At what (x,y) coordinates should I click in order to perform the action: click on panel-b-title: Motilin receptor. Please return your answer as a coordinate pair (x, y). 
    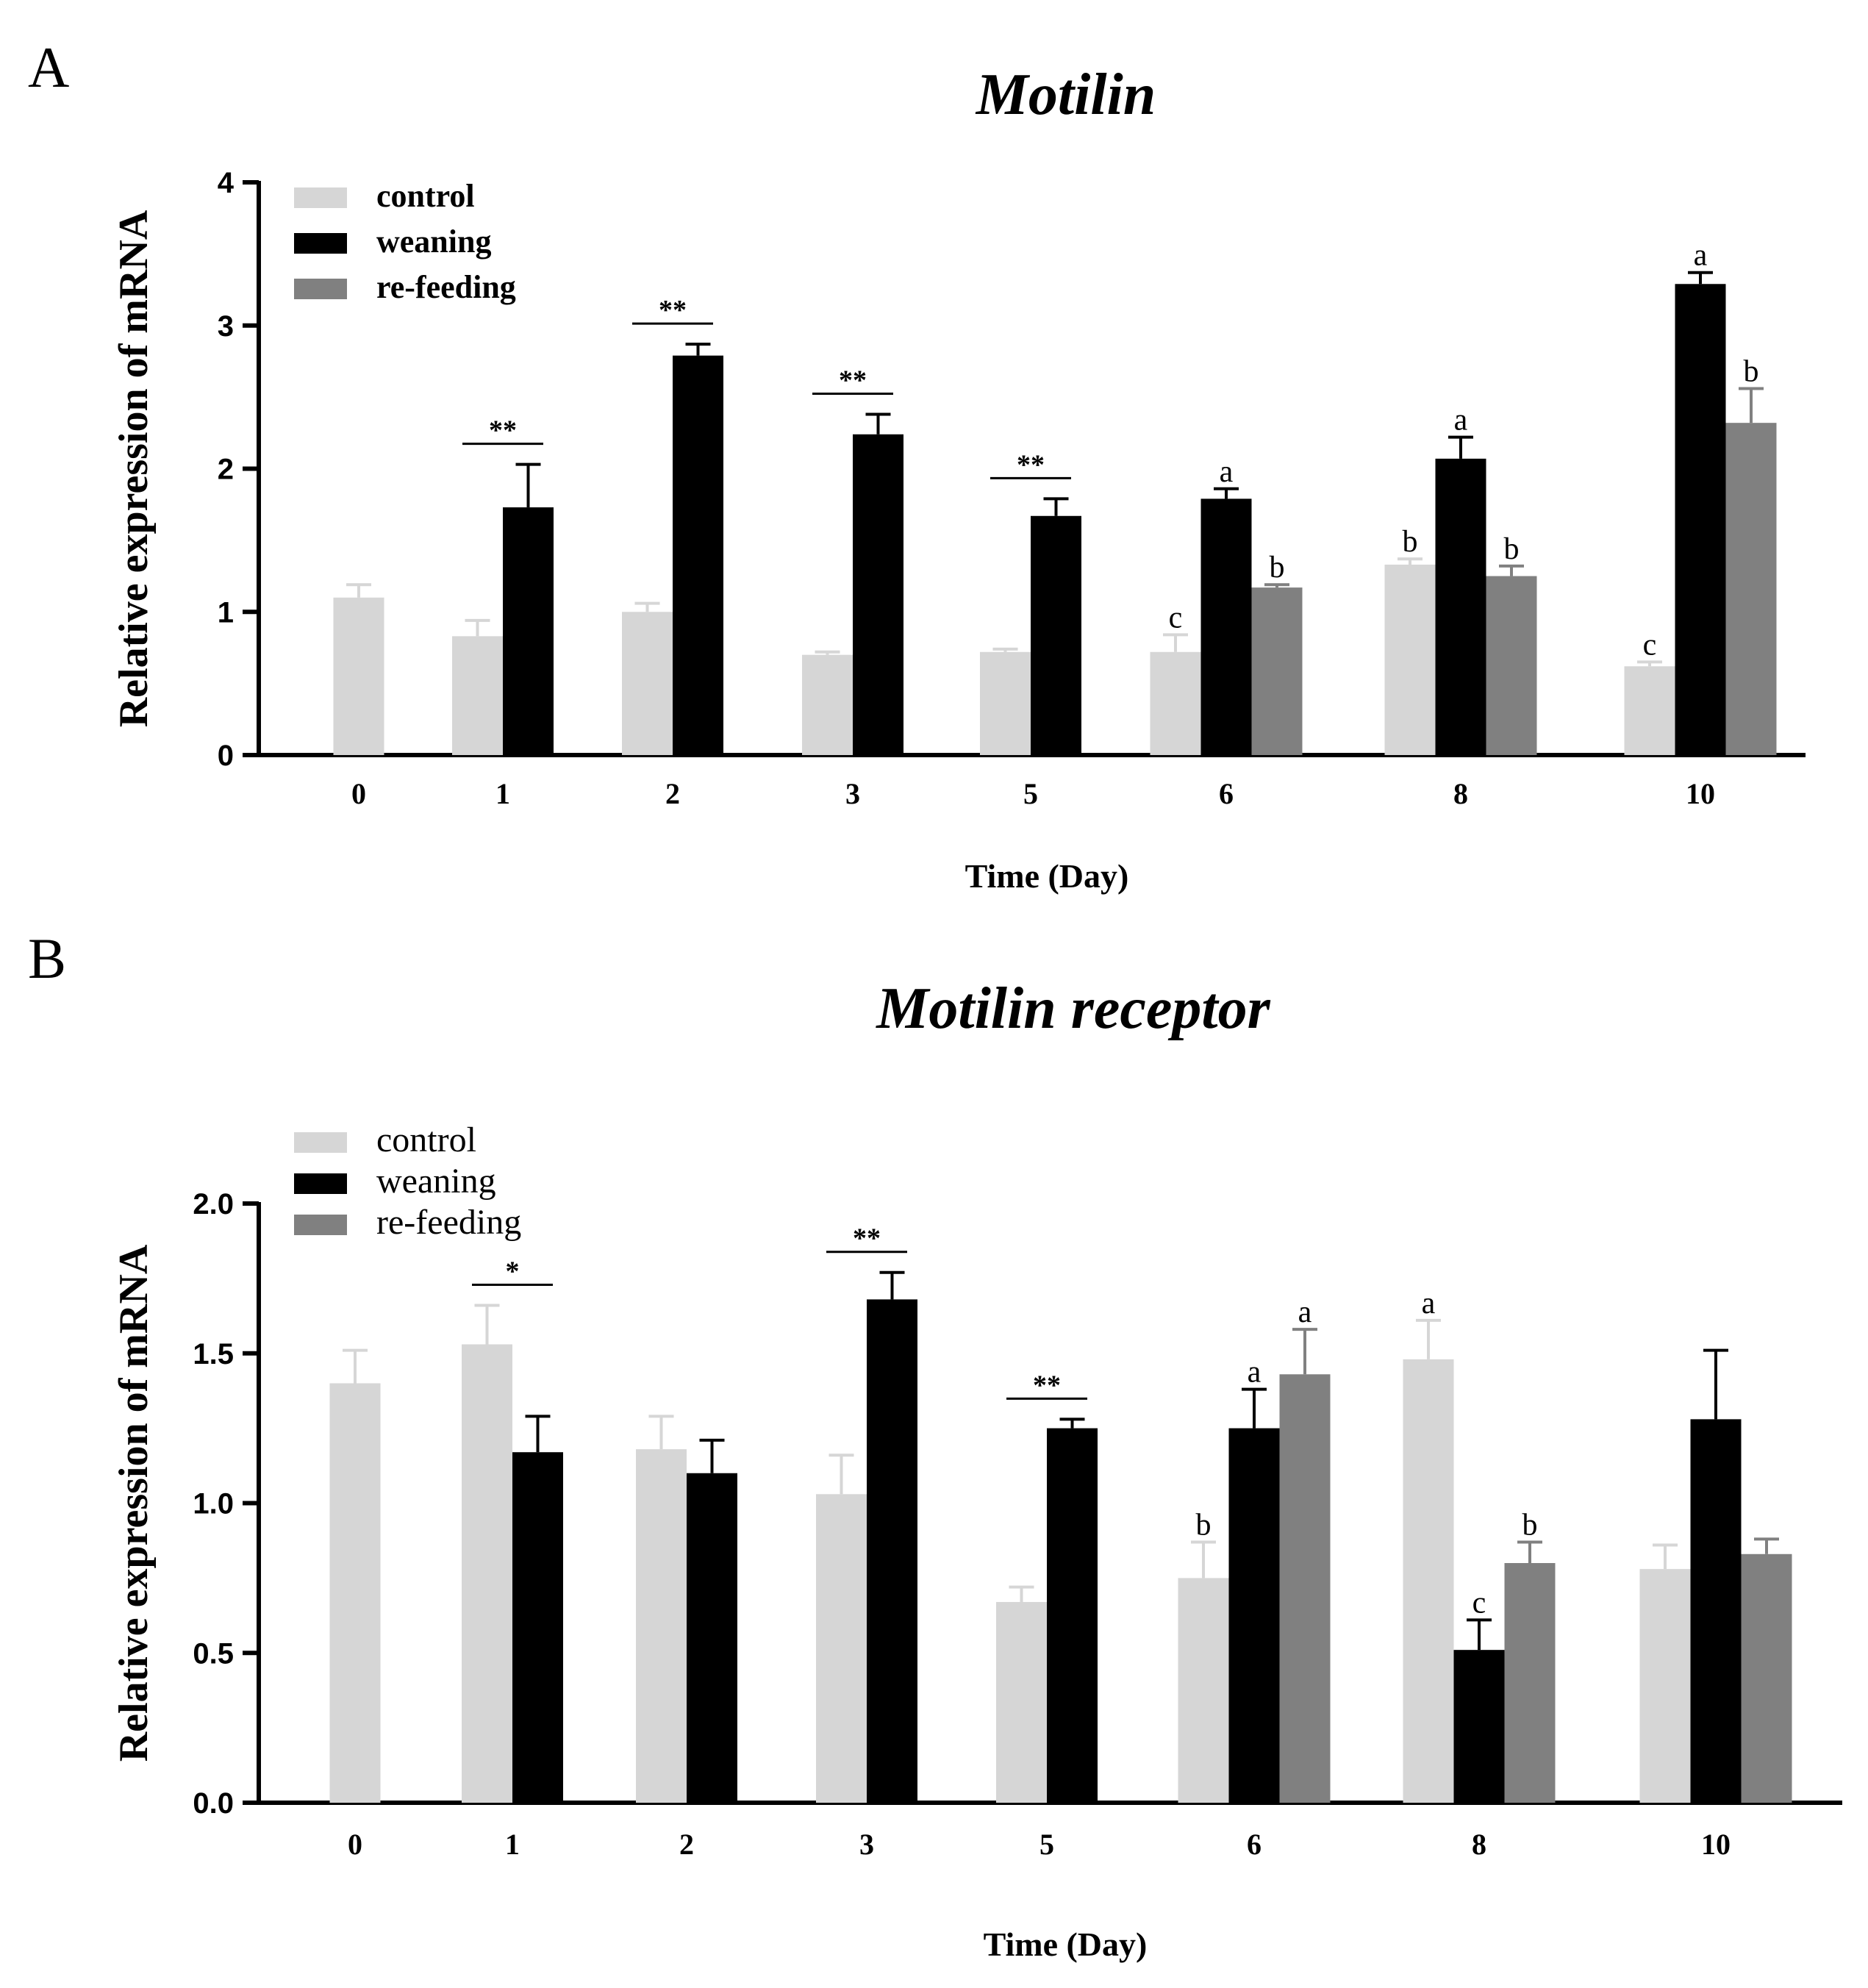
    Looking at the image, I should click on (1072, 1008).